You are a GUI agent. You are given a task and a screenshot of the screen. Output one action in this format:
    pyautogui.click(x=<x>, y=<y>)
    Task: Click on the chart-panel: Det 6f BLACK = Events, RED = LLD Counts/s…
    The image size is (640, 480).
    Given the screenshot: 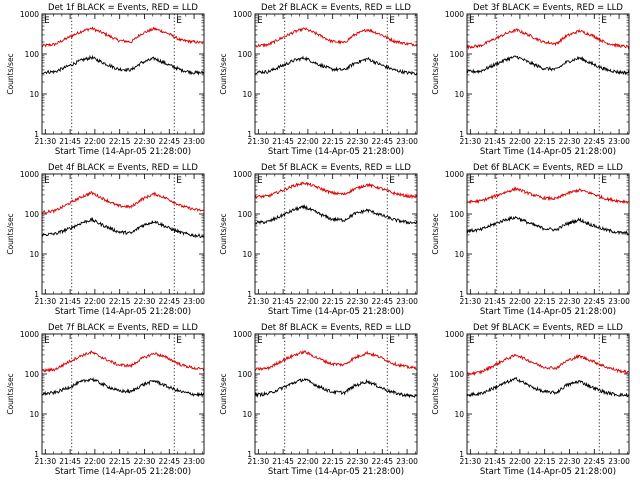 What is the action you would take?
    pyautogui.click(x=530, y=240)
    